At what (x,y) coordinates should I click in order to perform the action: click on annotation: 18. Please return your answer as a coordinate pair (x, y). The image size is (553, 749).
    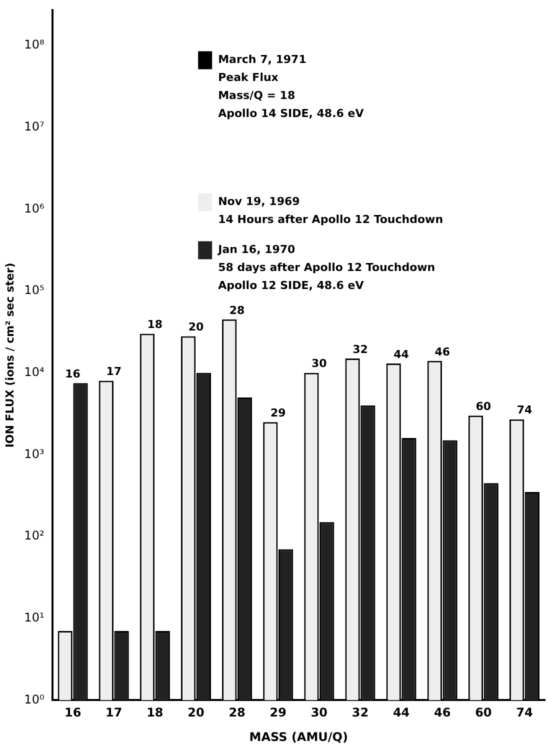
    Looking at the image, I should click on (155, 325).